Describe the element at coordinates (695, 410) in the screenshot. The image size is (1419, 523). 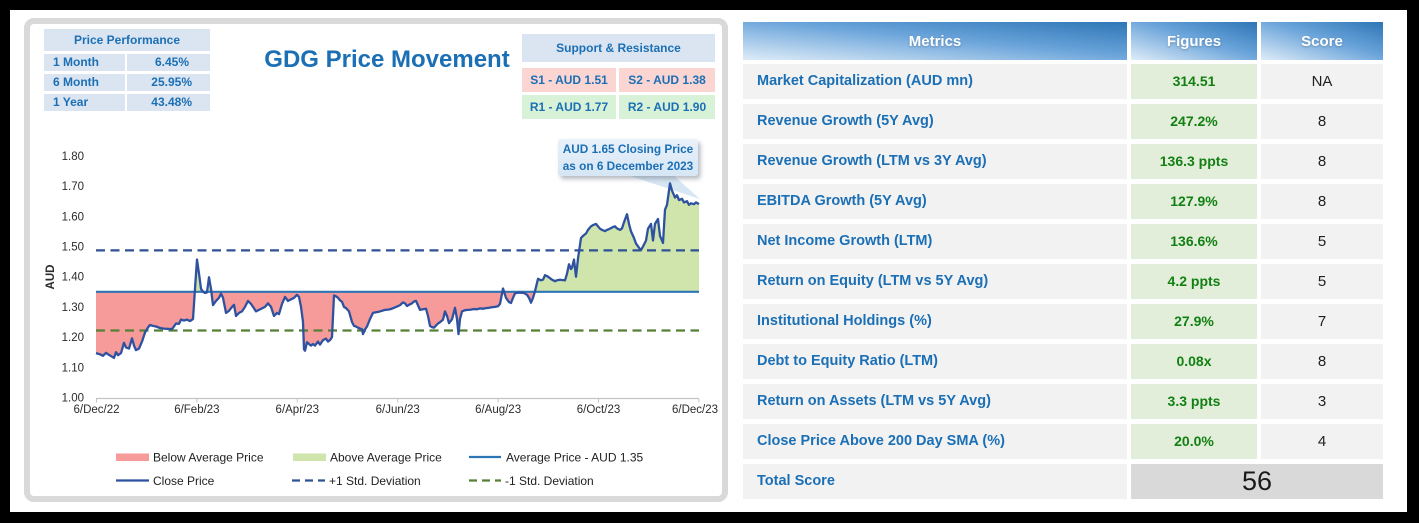
I see `svg-text: 6/Dec/23` at that location.